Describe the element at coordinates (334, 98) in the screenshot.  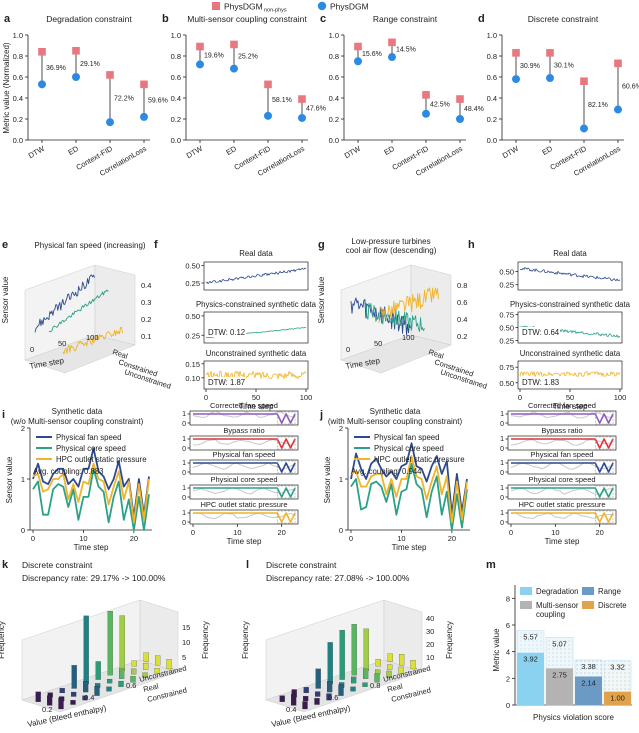
I see `y-tick-label-c: 0.4` at that location.